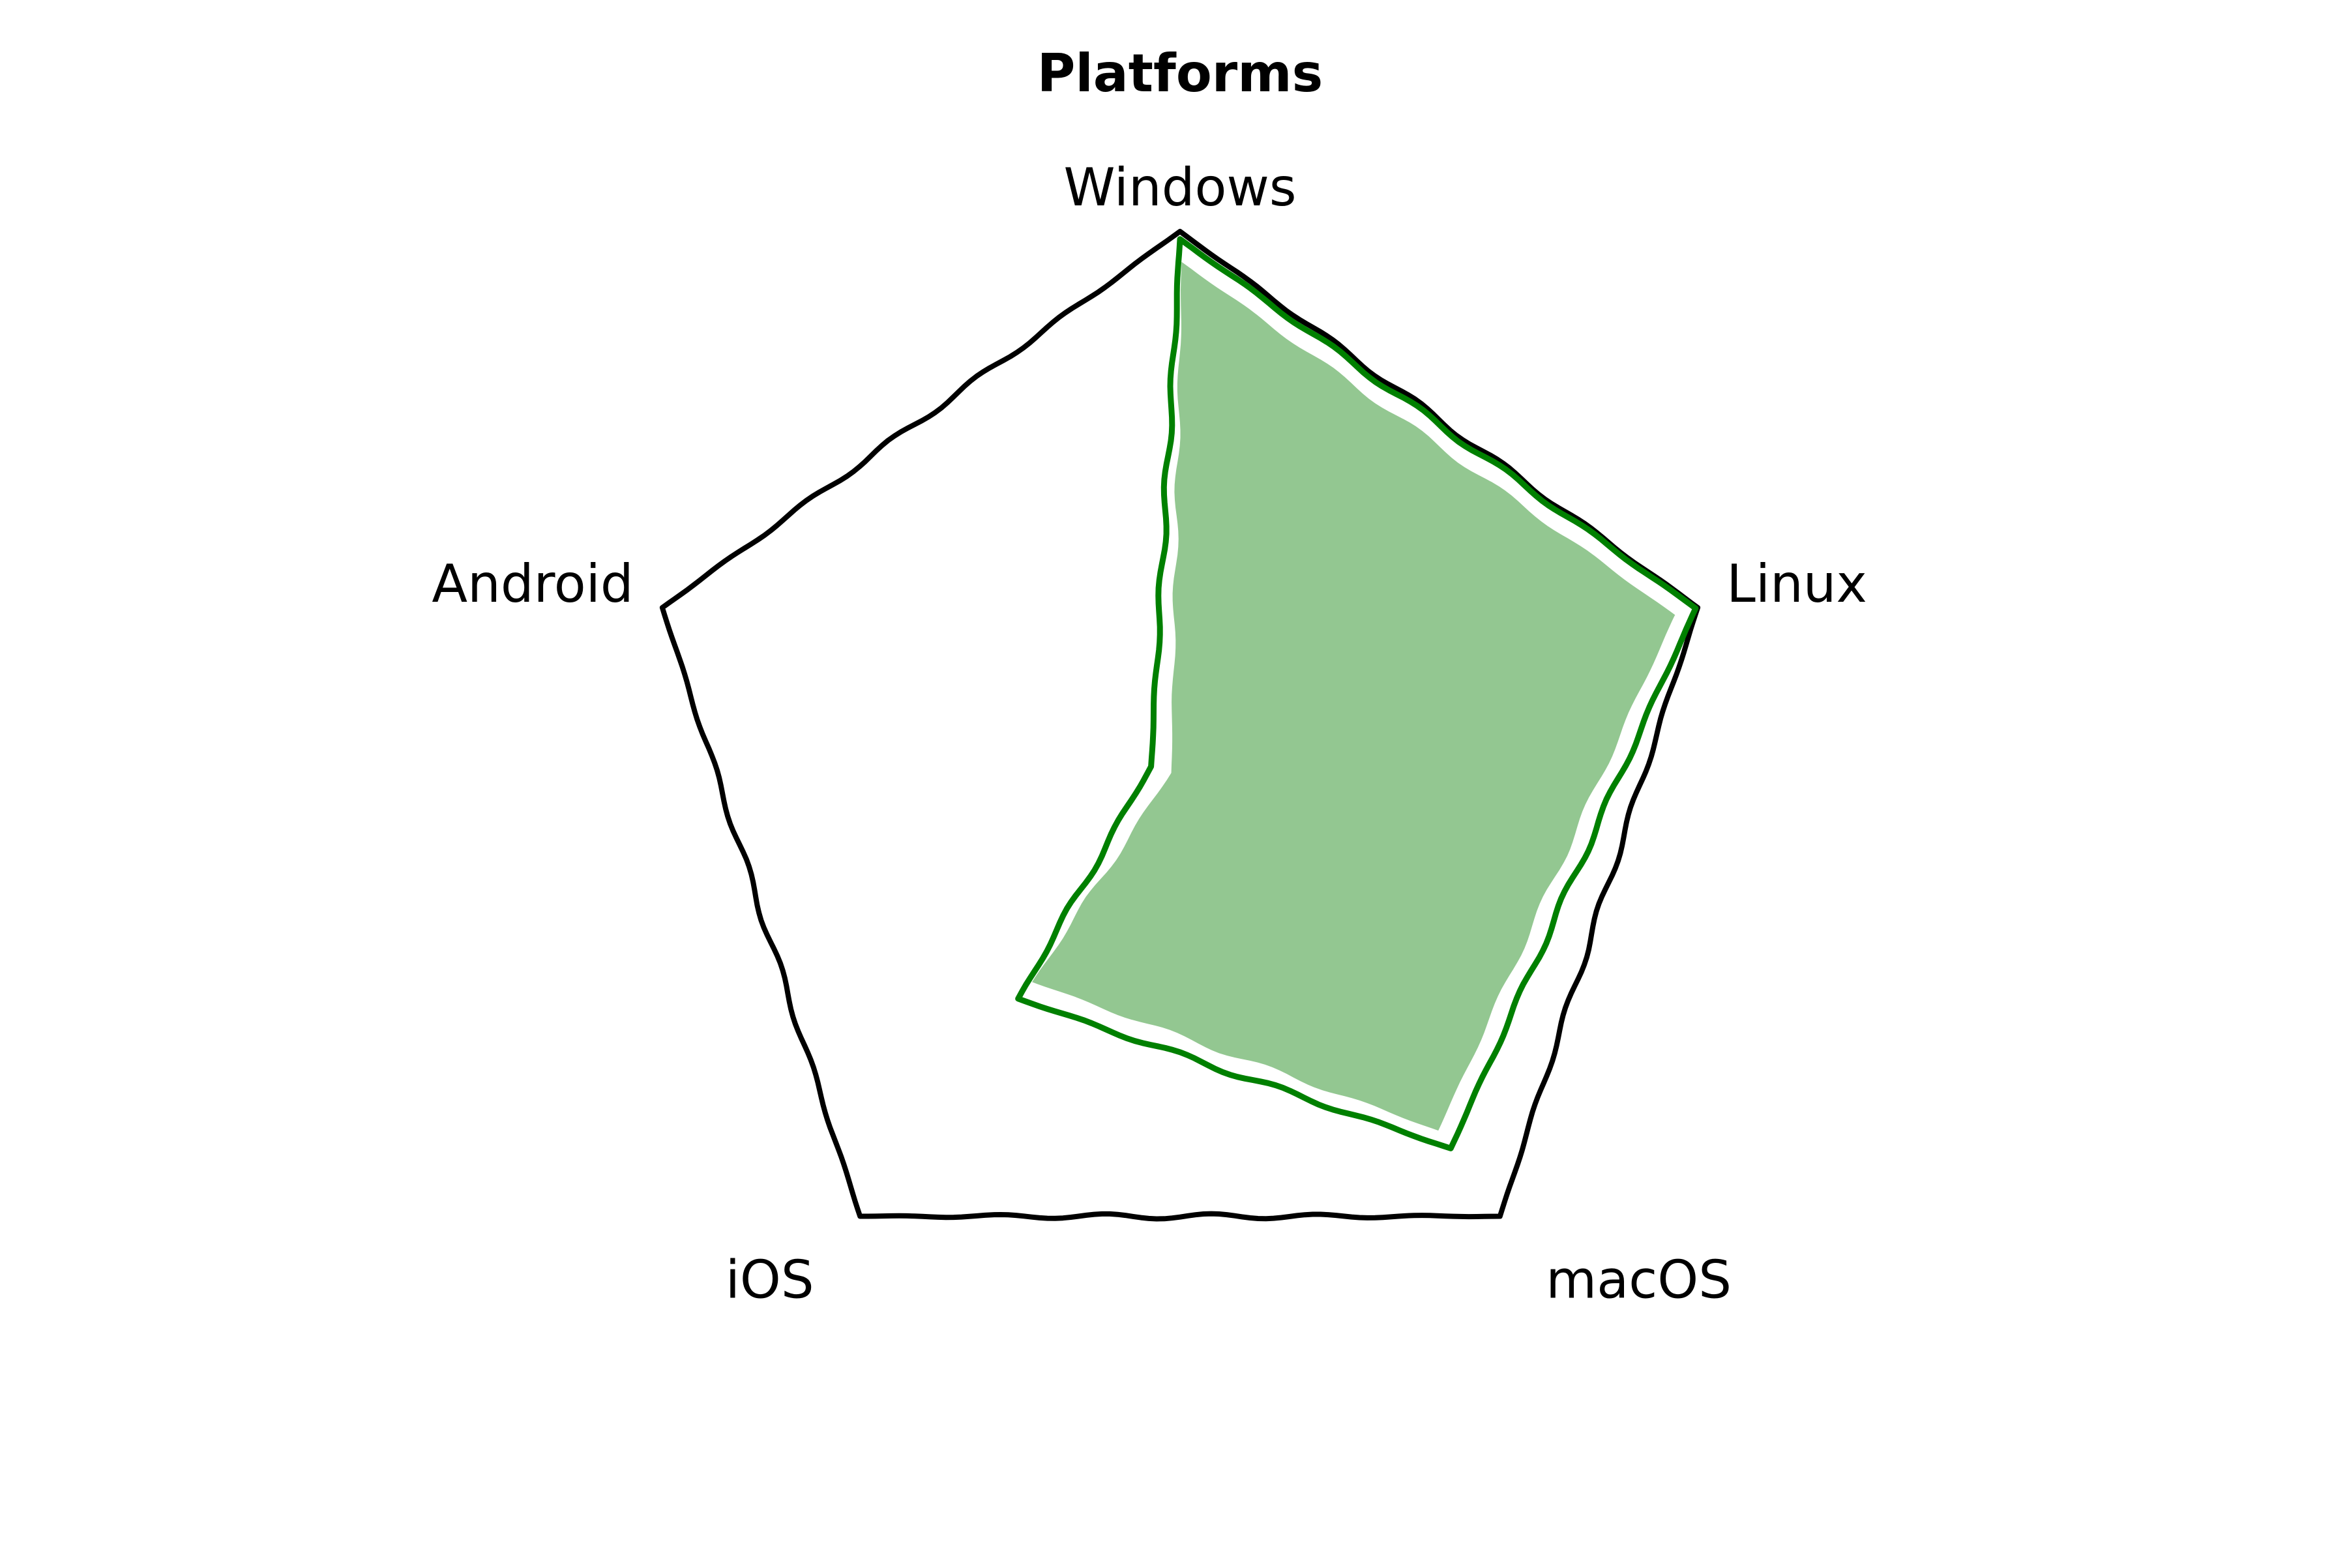  Describe the element at coordinates (1796, 584) in the screenshot. I see `axis-label-linux: Linux` at that location.